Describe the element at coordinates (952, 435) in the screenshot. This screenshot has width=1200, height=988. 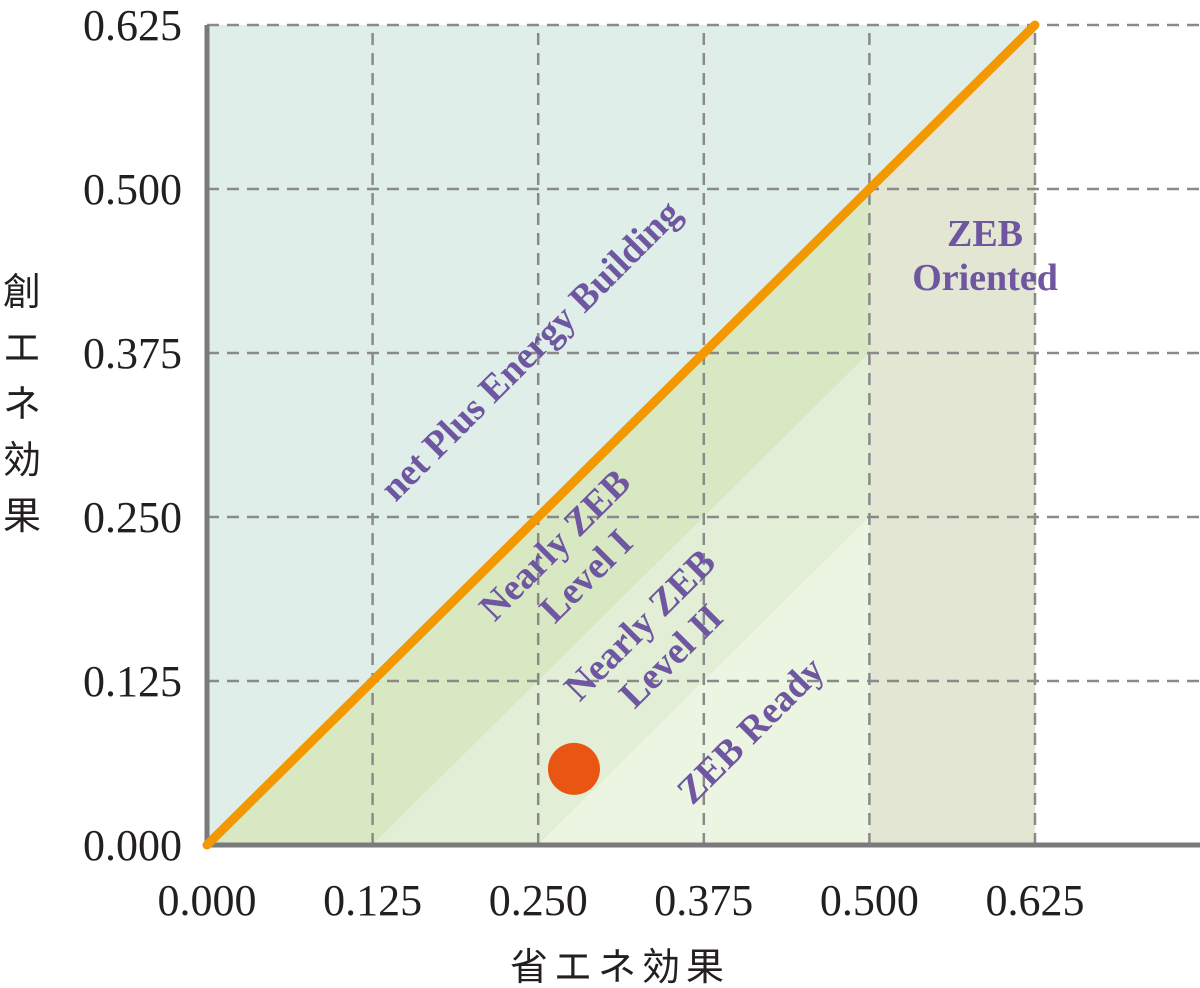
I see `region-zeb-oriented` at that location.